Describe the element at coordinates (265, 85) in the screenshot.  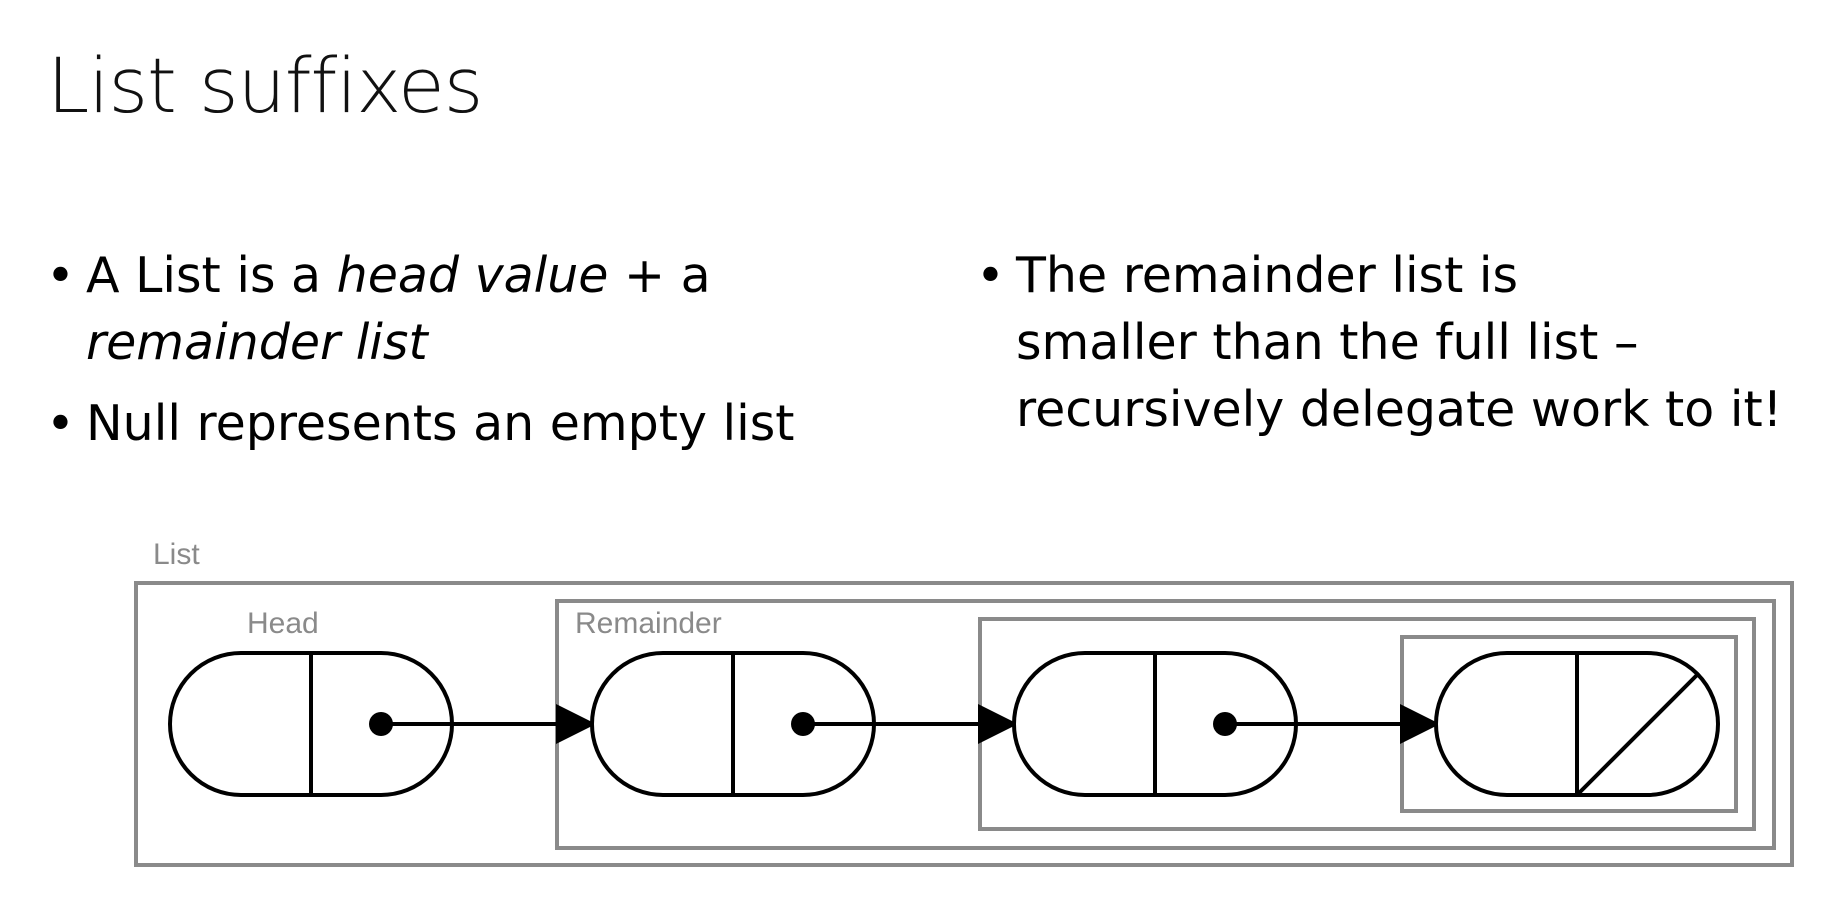
I see `slide-title: List suffixes` at that location.